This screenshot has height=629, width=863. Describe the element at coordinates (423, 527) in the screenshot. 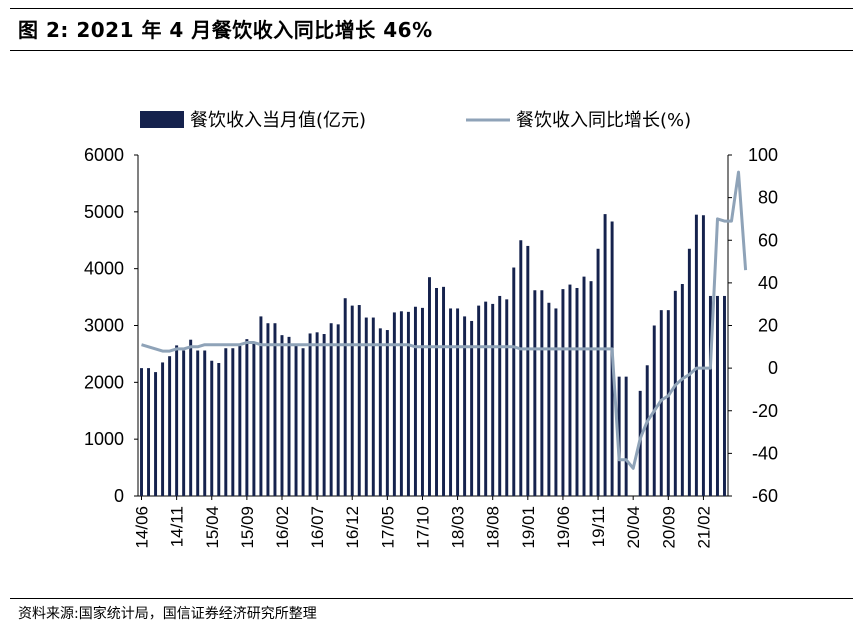

I see `x-tick-label: 17/10` at that location.